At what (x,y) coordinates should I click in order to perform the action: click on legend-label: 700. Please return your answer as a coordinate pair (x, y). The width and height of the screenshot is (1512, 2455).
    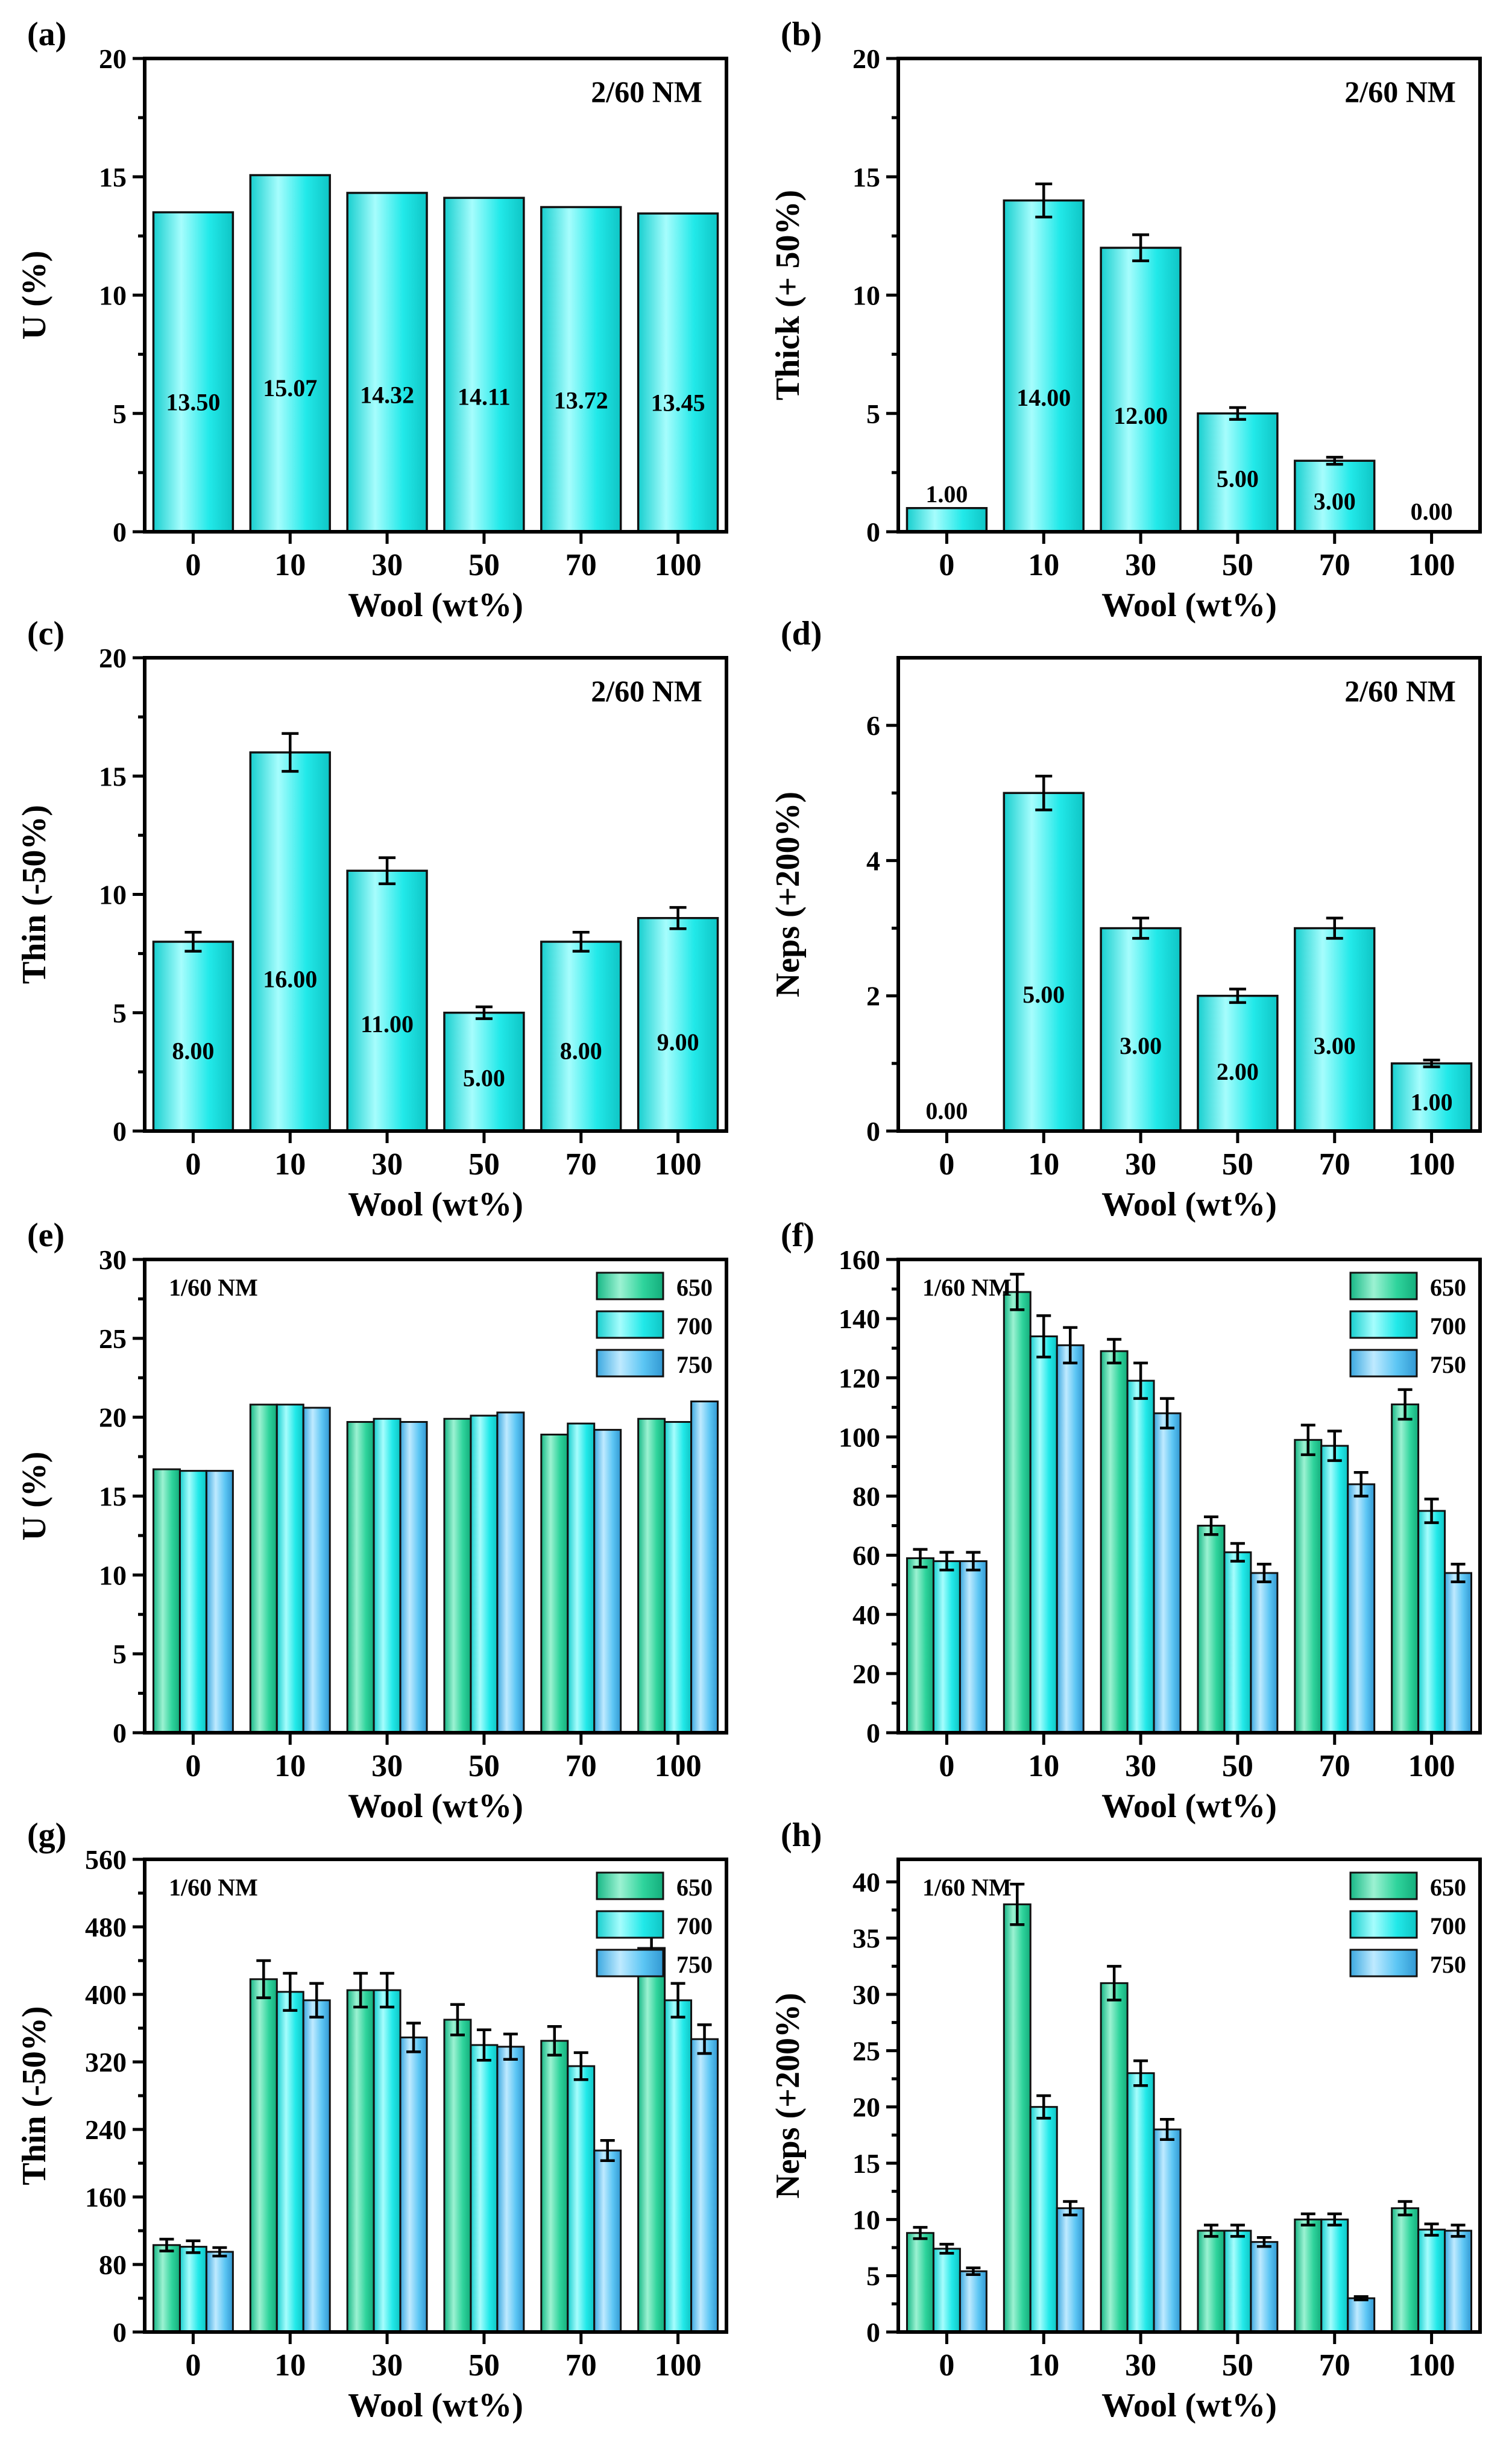
    Looking at the image, I should click on (1448, 1326).